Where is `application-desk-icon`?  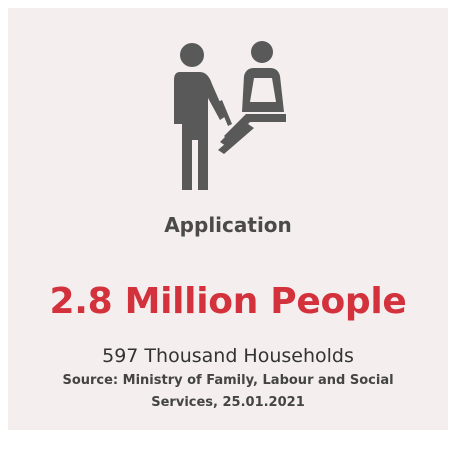 application-desk-icon is located at coordinates (228, 115).